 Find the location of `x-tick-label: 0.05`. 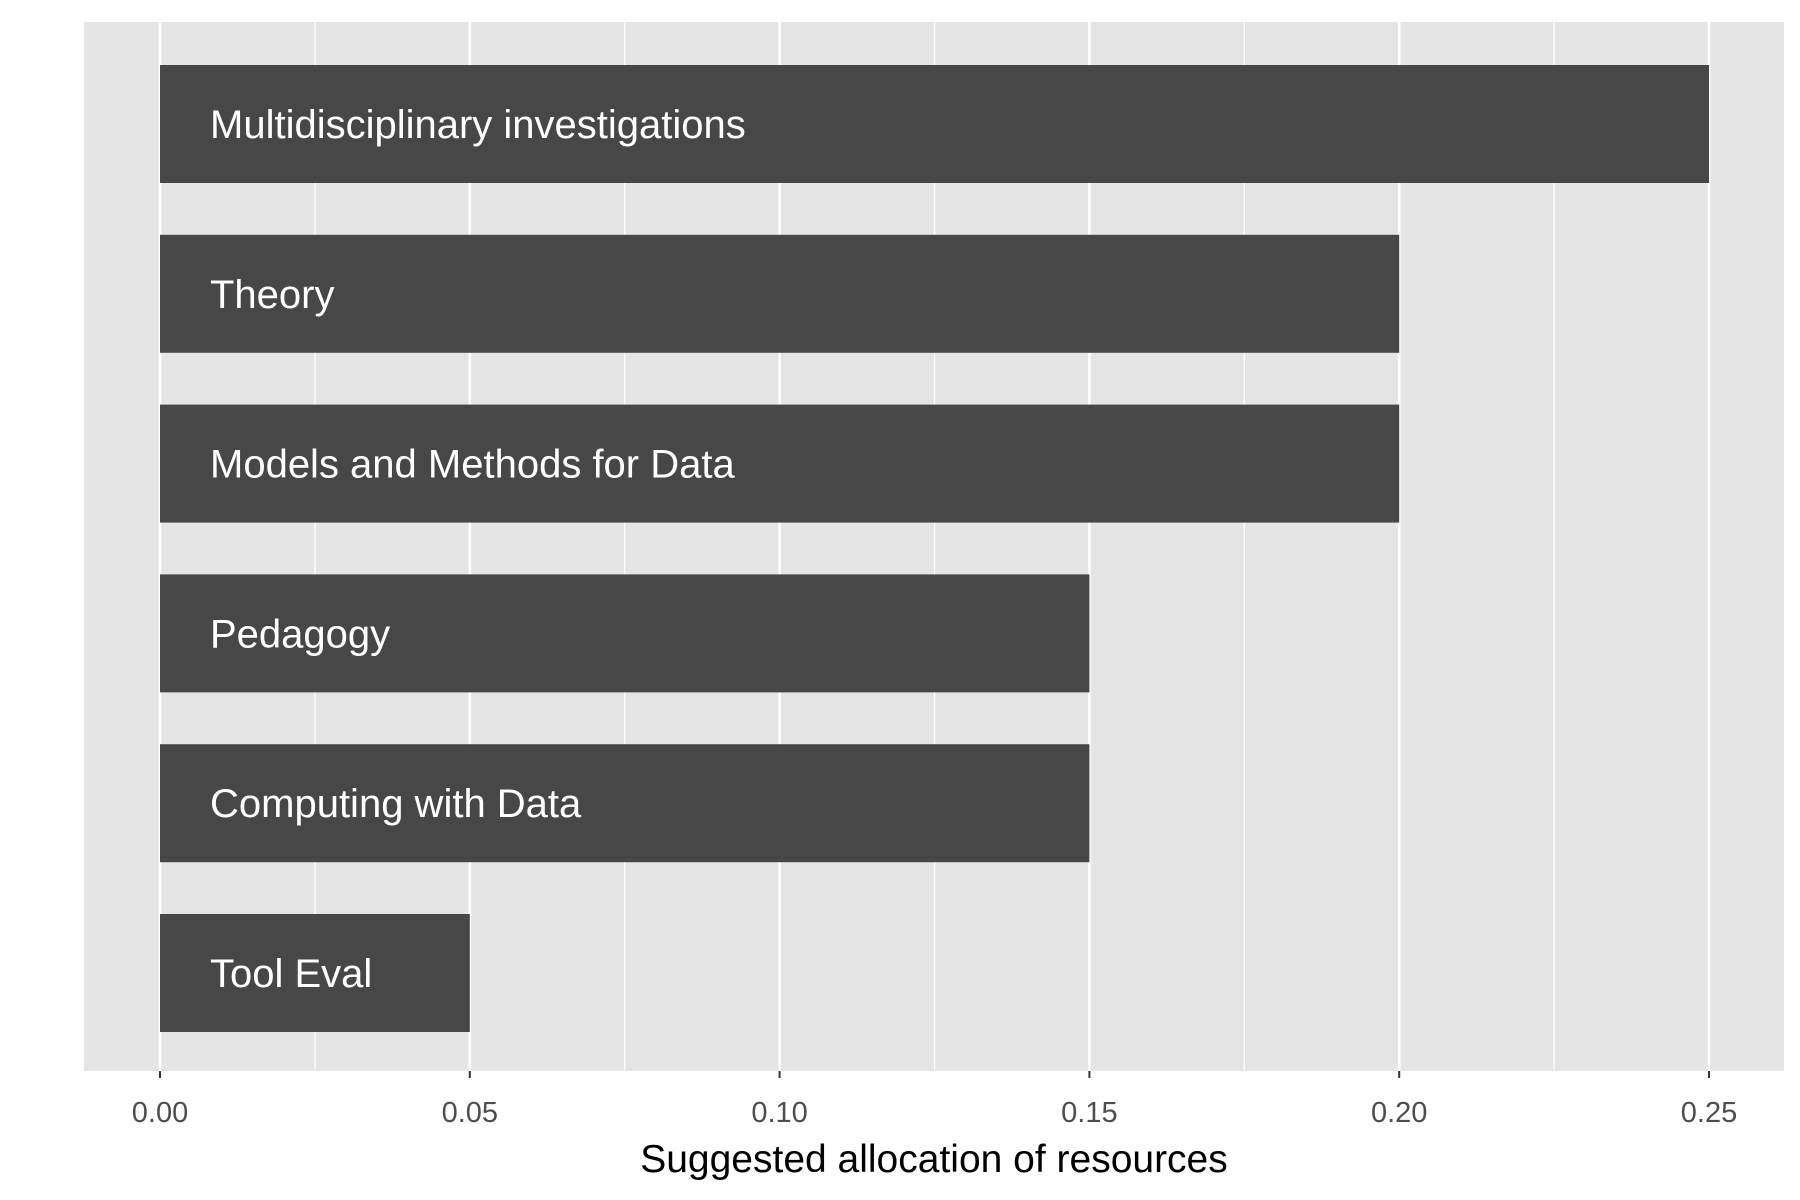

x-tick-label: 0.05 is located at coordinates (470, 1113).